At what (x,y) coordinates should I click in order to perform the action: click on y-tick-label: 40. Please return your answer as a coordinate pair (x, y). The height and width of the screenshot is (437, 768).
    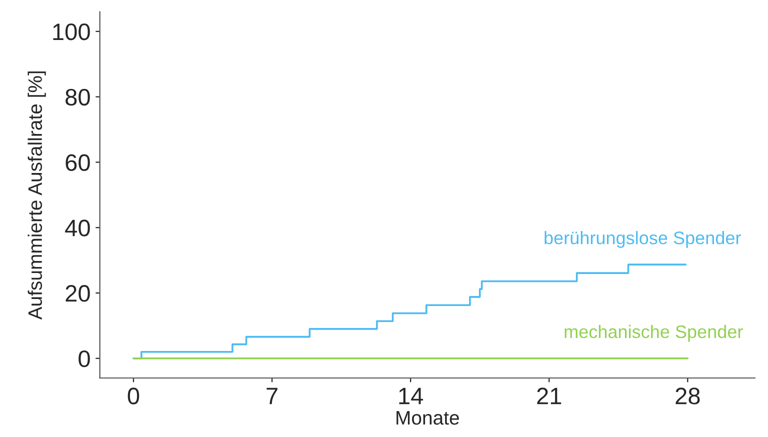
    Looking at the image, I should click on (77, 228).